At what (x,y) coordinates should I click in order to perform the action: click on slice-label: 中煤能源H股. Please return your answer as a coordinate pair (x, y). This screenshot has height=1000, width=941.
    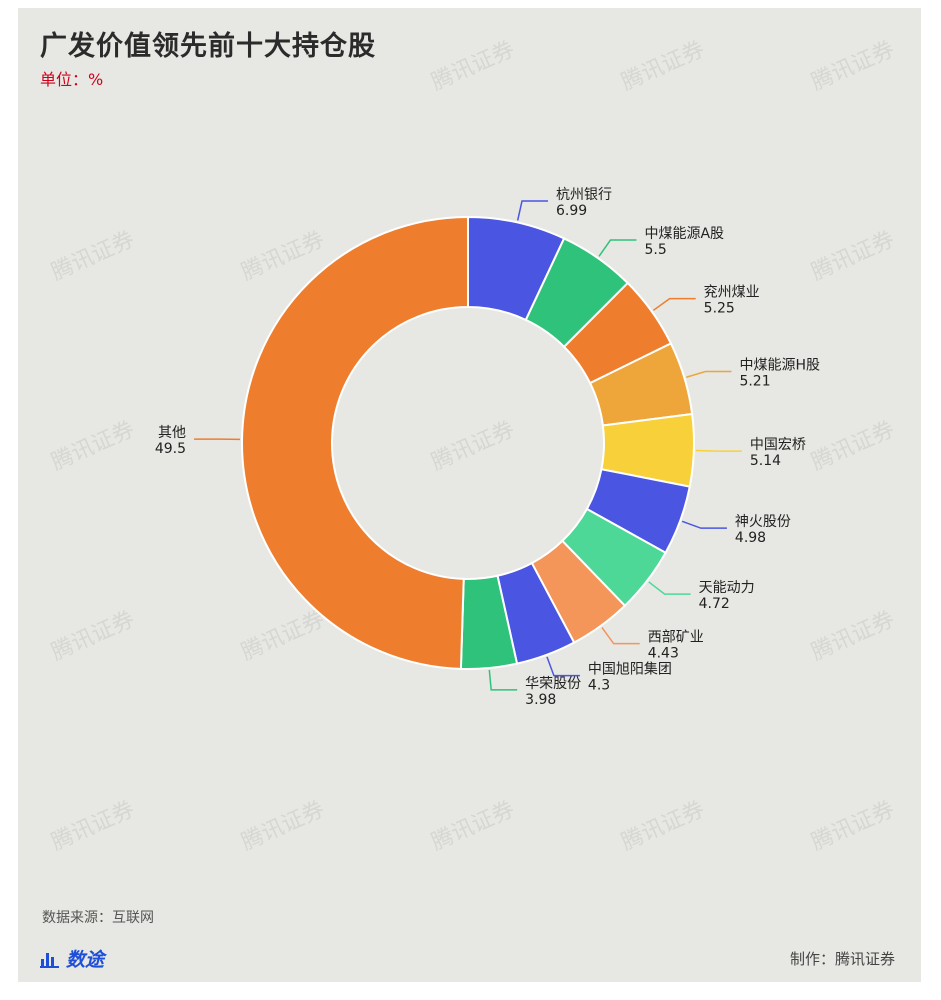
    Looking at the image, I should click on (779, 365).